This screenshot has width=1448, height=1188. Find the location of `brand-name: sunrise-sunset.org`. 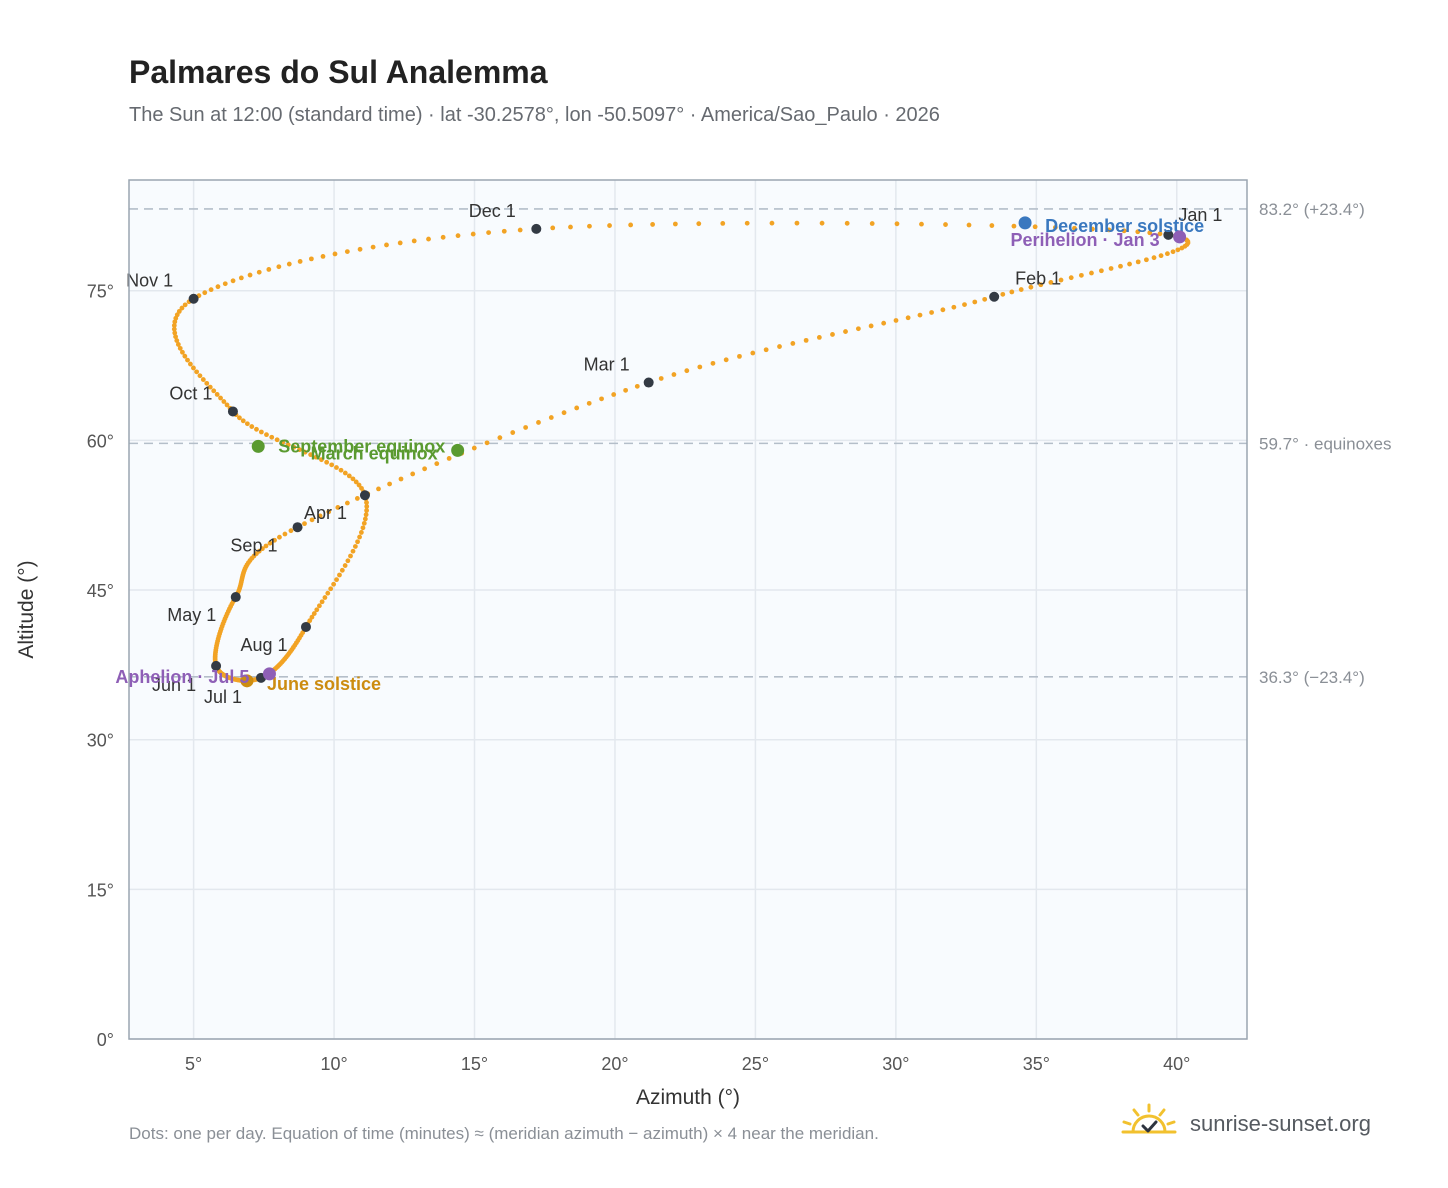

brand-name: sunrise-sunset.org is located at coordinates (1280, 1123).